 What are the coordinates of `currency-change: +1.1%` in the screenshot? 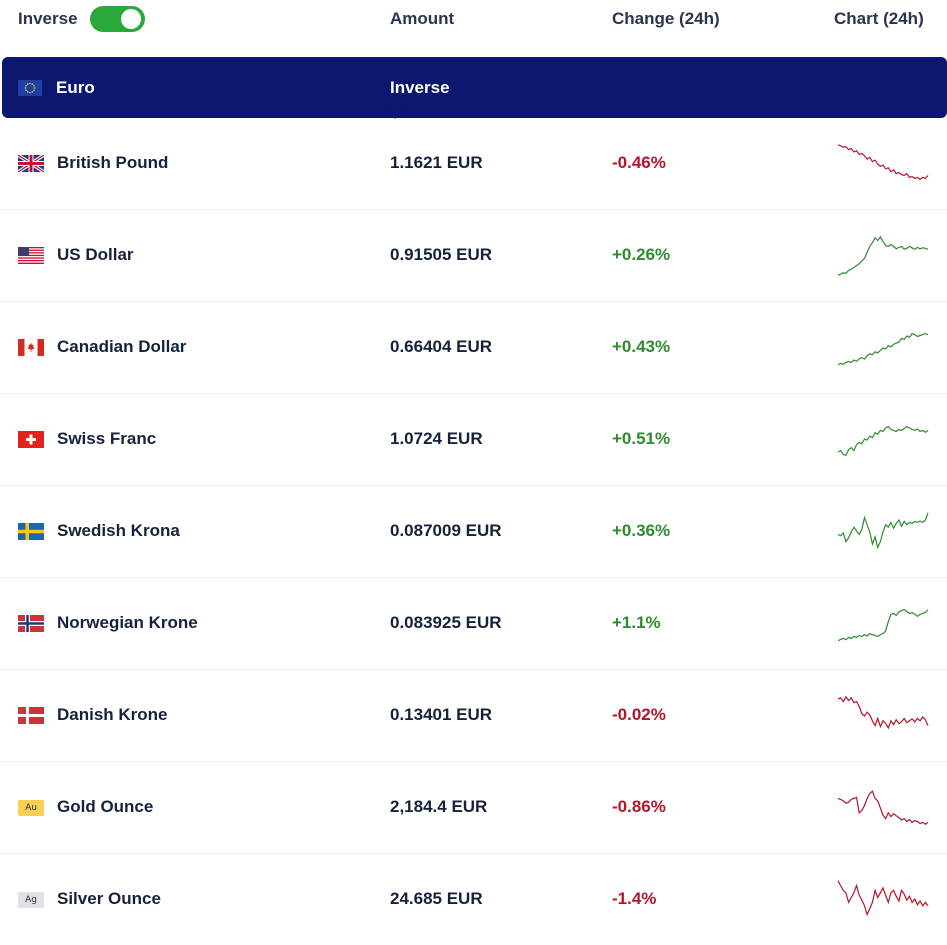 It's located at (636, 622).